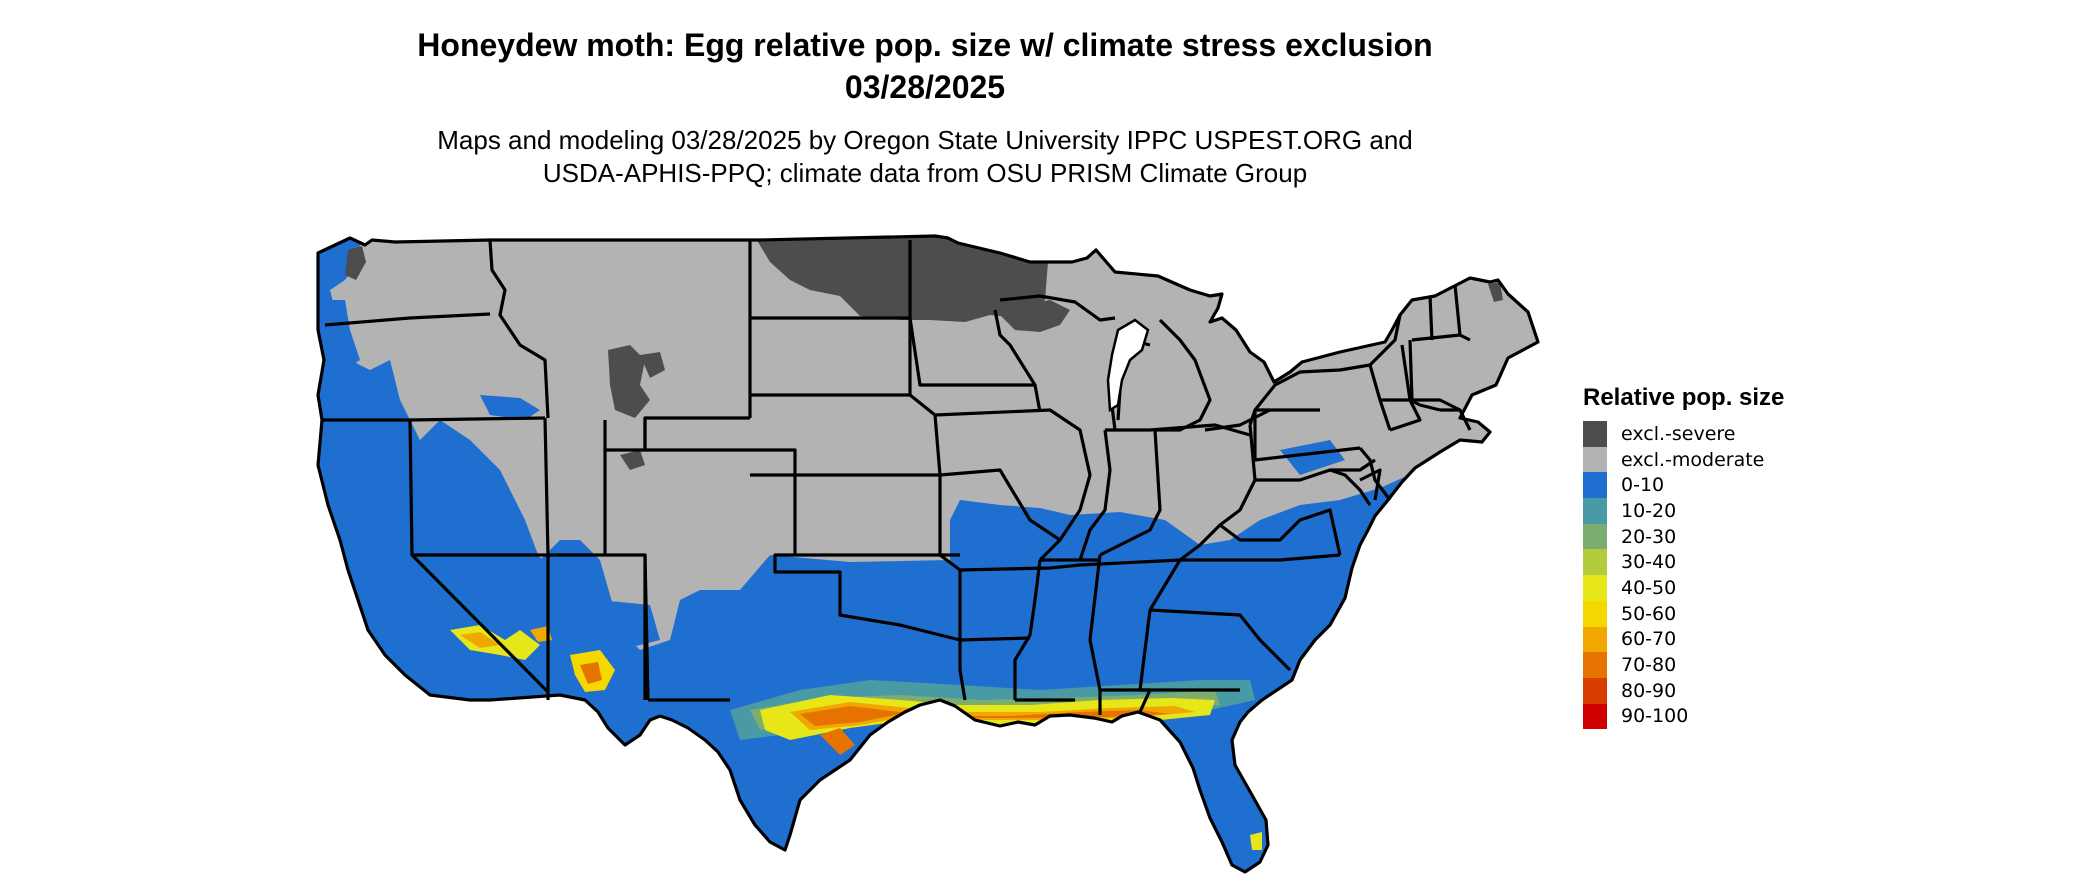 This screenshot has width=2100, height=895. I want to click on legend-item: 10-20, so click(1683, 511).